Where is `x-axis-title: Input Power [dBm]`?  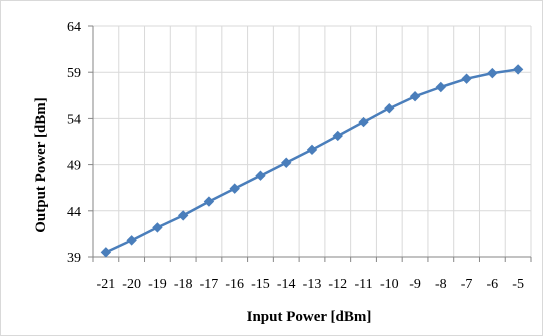 x-axis-title: Input Power [dBm] is located at coordinates (309, 317).